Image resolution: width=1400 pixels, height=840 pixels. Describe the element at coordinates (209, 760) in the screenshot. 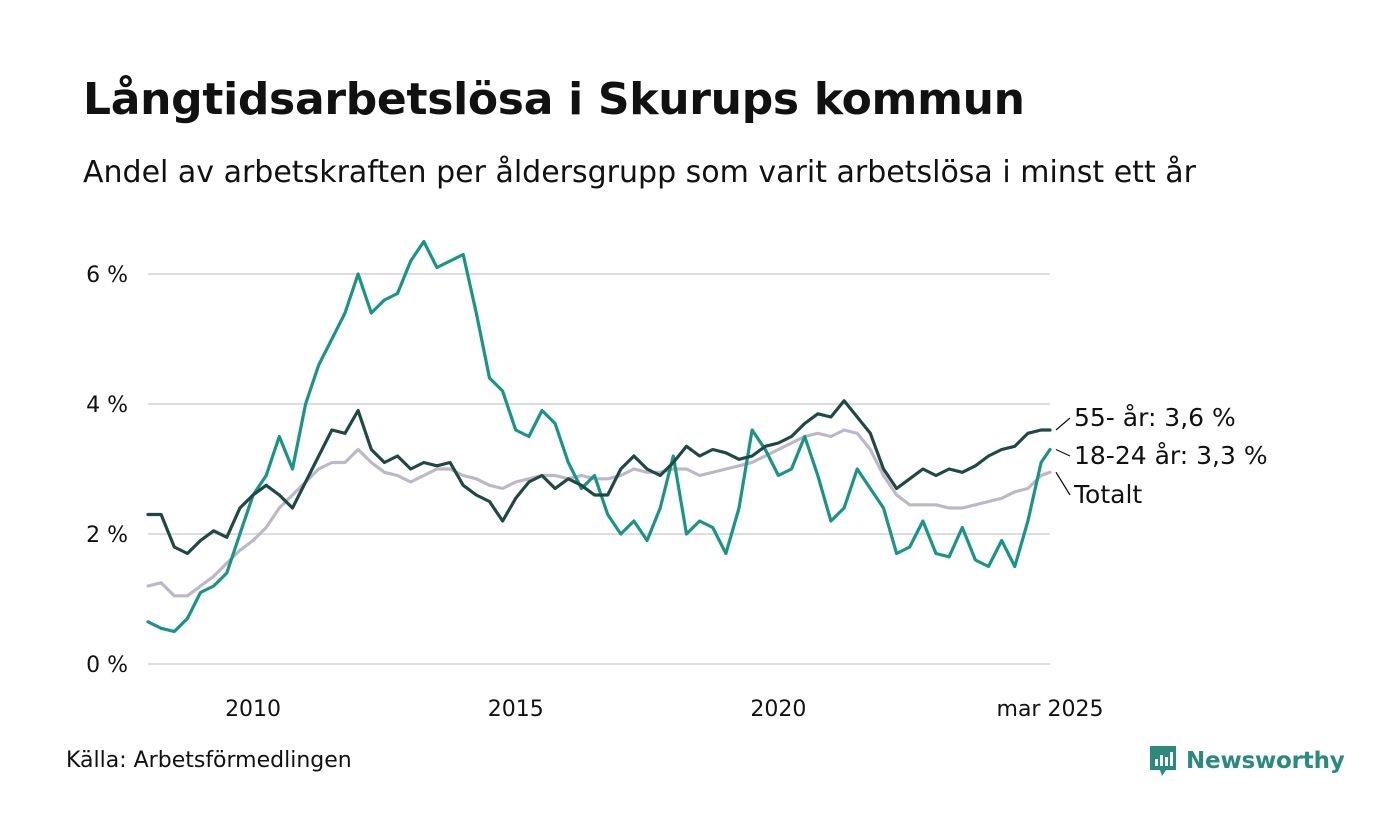

I see `source-note: Källa: Arbetsförmedlingen` at that location.